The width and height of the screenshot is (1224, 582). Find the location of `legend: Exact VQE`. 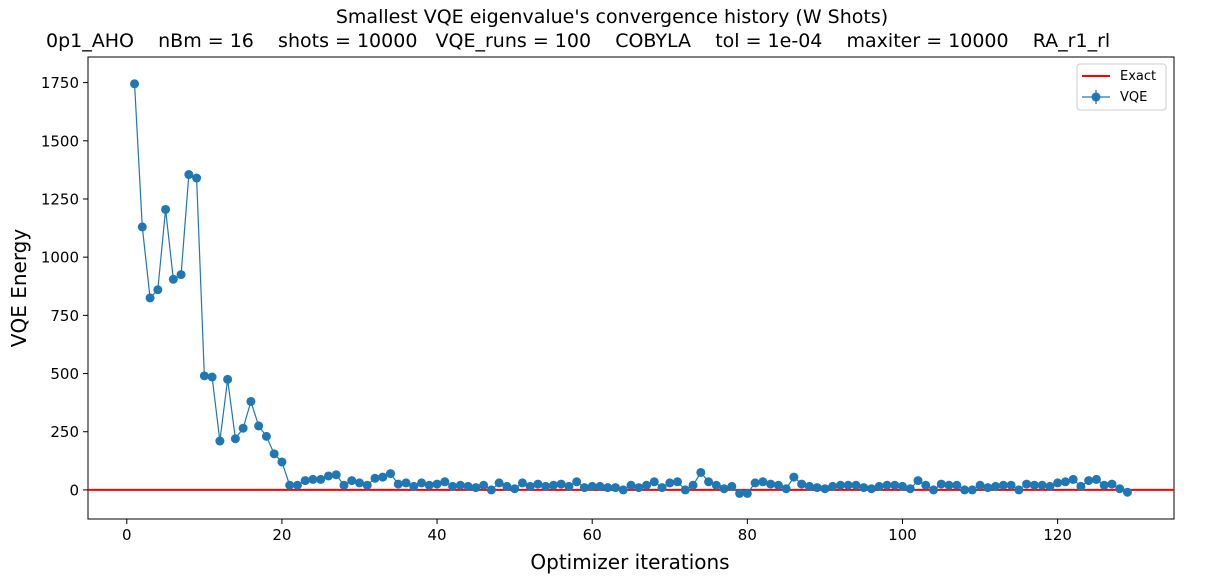

legend: Exact VQE is located at coordinates (1121, 87).